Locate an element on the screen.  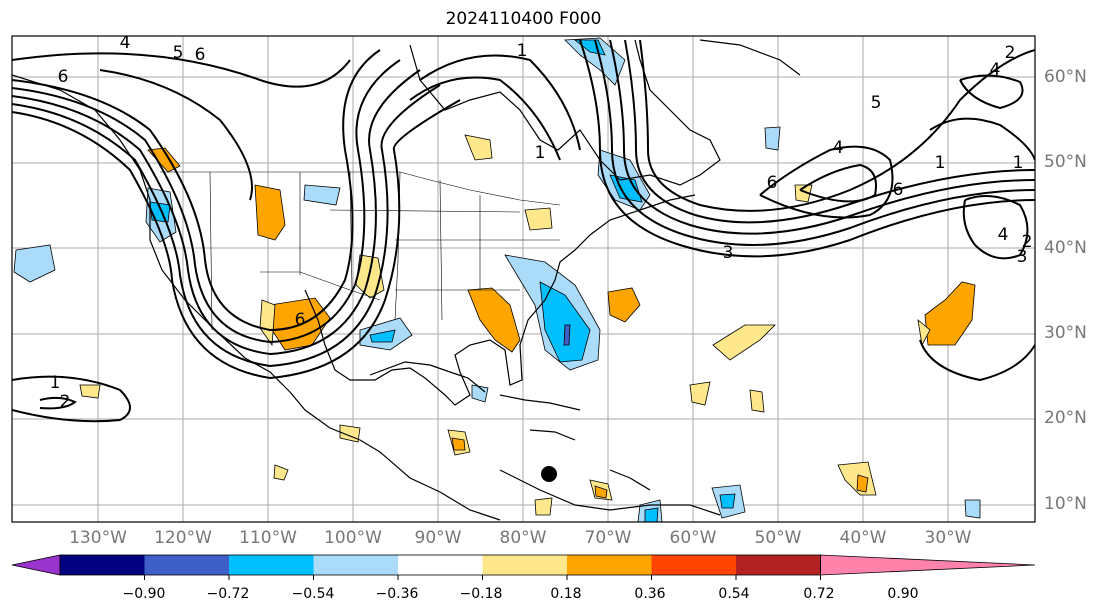
map-title: 2024110400 F000 is located at coordinates (523, 19).